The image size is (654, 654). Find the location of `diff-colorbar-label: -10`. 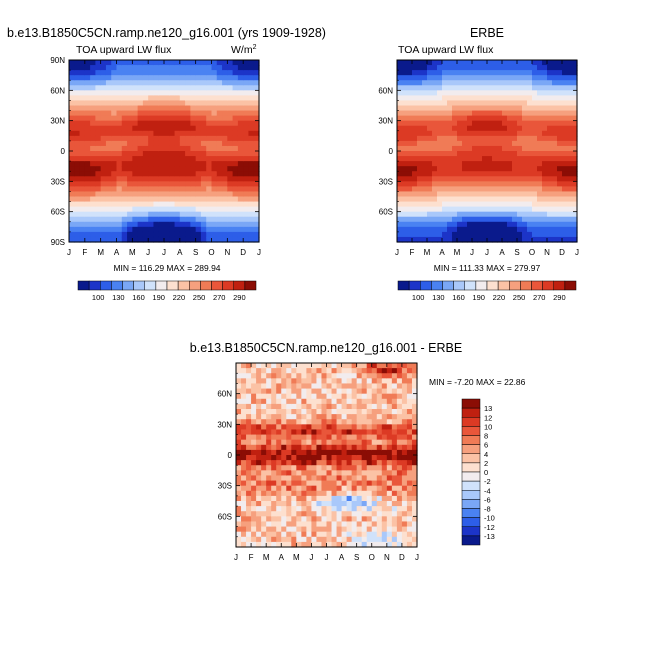

diff-colorbar-label: -10 is located at coordinates (489, 518).